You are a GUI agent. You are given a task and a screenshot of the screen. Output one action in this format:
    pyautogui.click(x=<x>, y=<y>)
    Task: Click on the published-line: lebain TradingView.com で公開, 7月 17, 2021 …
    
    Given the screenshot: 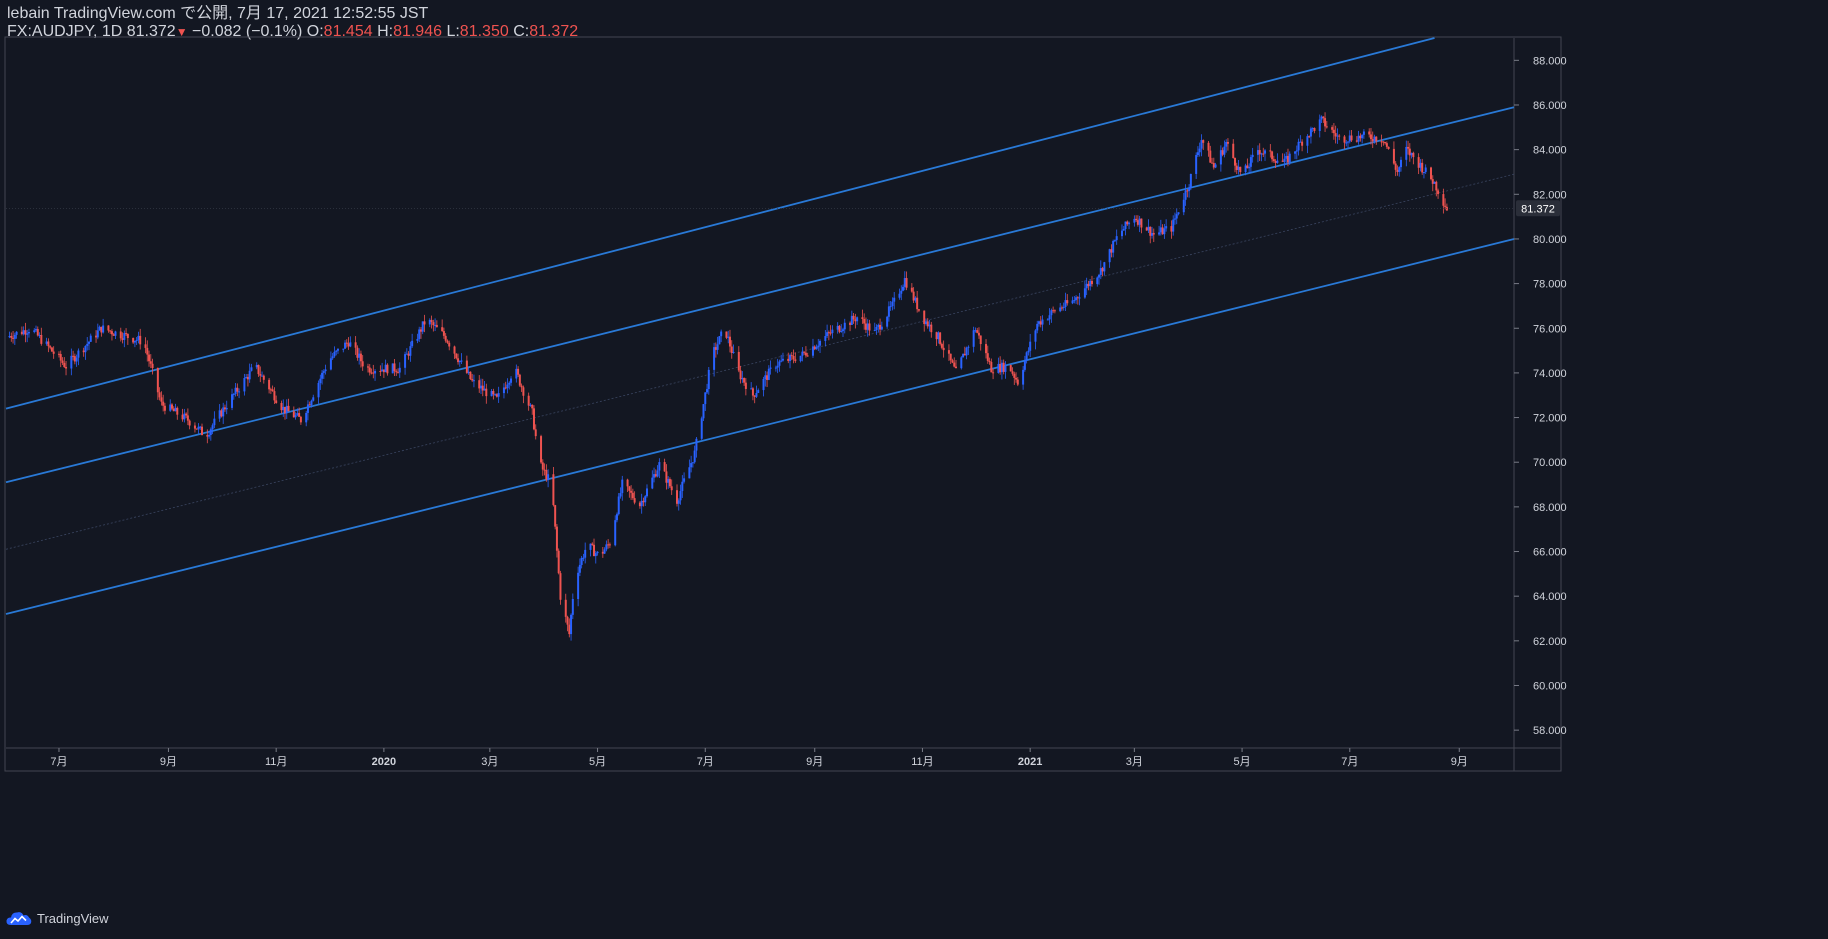 What is the action you would take?
    pyautogui.click(x=218, y=13)
    